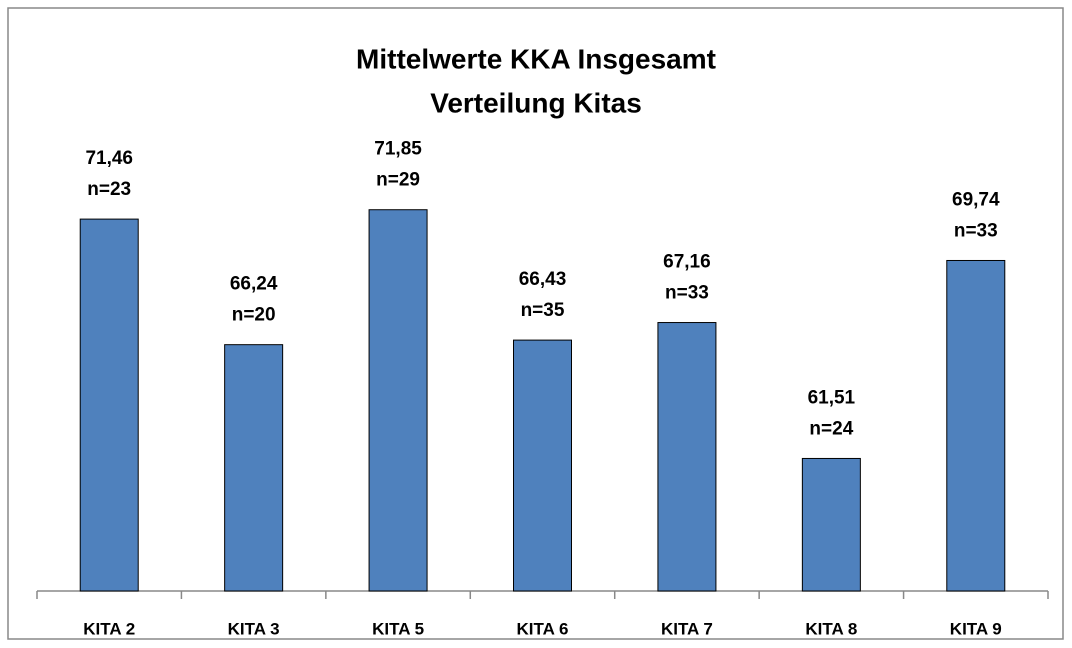 The width and height of the screenshot is (1072, 648). What do you see at coordinates (398, 149) in the screenshot?
I see `value-label: 71,85` at bounding box center [398, 149].